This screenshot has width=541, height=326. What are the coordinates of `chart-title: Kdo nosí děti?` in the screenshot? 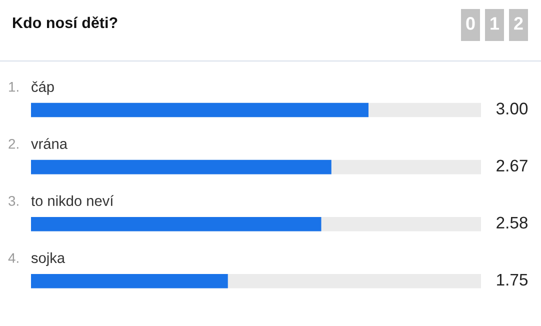 It's located at (65, 22).